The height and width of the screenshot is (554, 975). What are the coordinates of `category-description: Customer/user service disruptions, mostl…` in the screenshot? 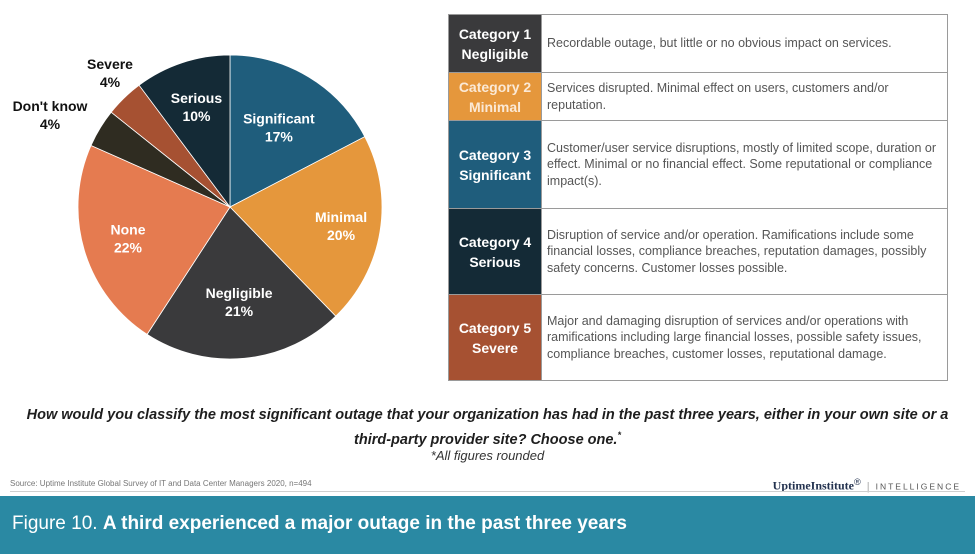 It's located at (744, 164).